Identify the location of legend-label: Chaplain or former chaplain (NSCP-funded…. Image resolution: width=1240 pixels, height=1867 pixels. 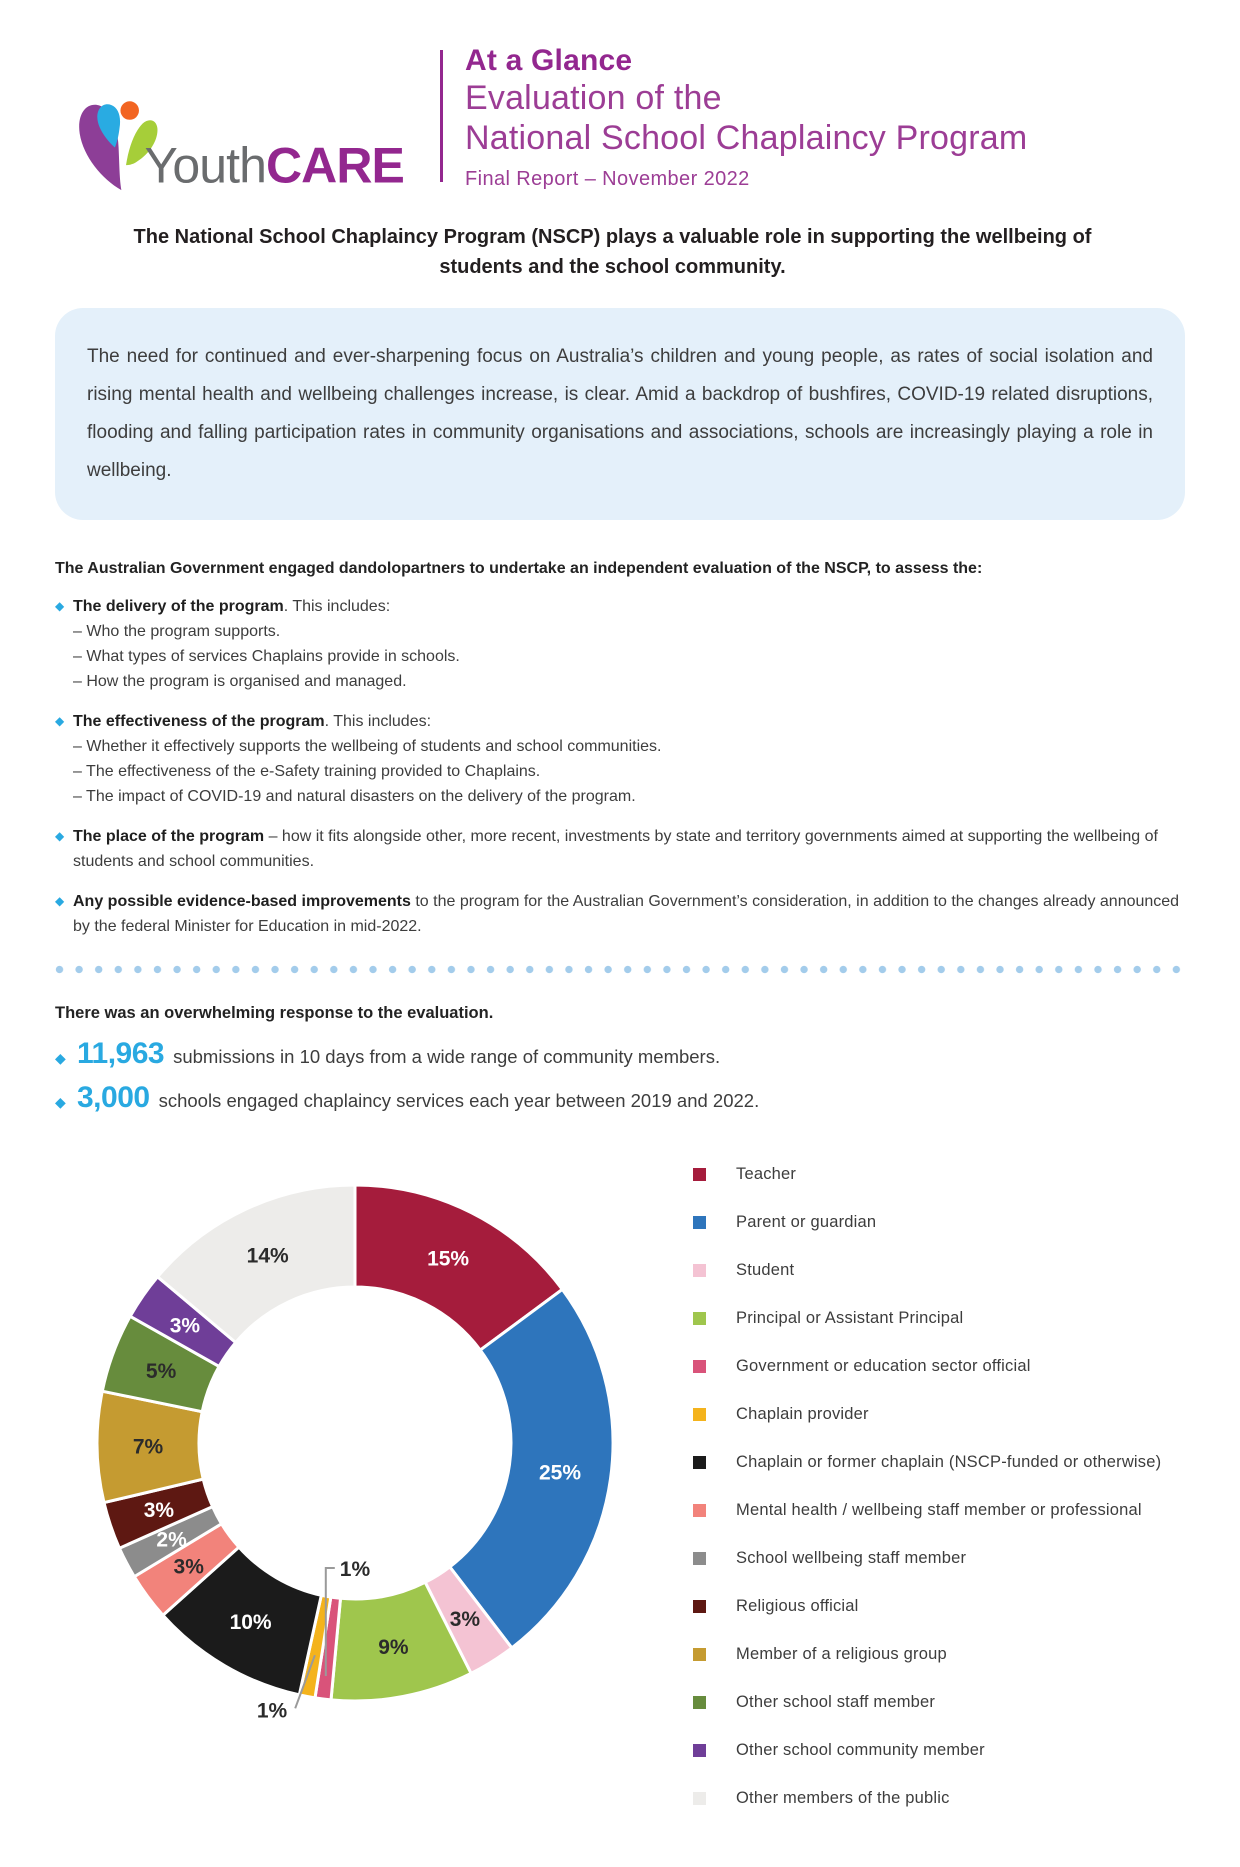
(949, 1462).